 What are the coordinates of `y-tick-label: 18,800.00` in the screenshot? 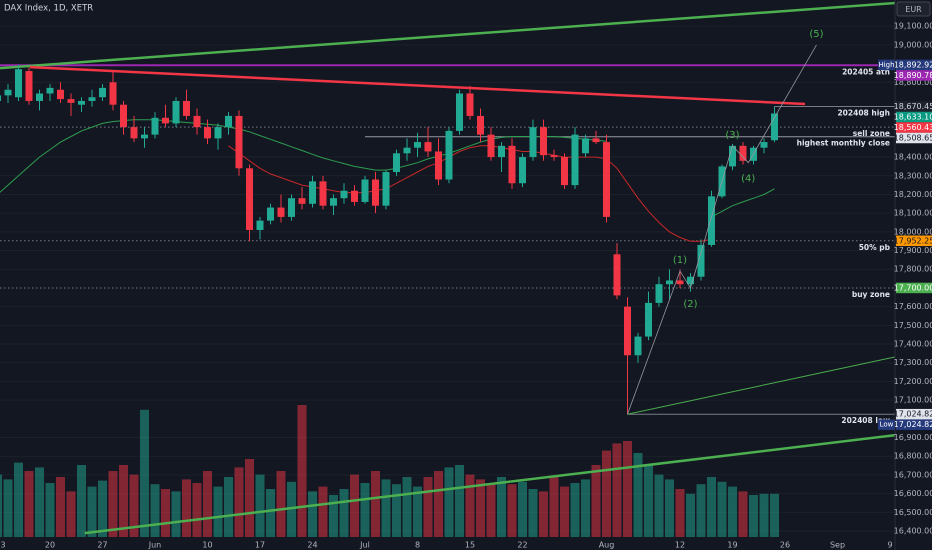 It's located at (913, 82).